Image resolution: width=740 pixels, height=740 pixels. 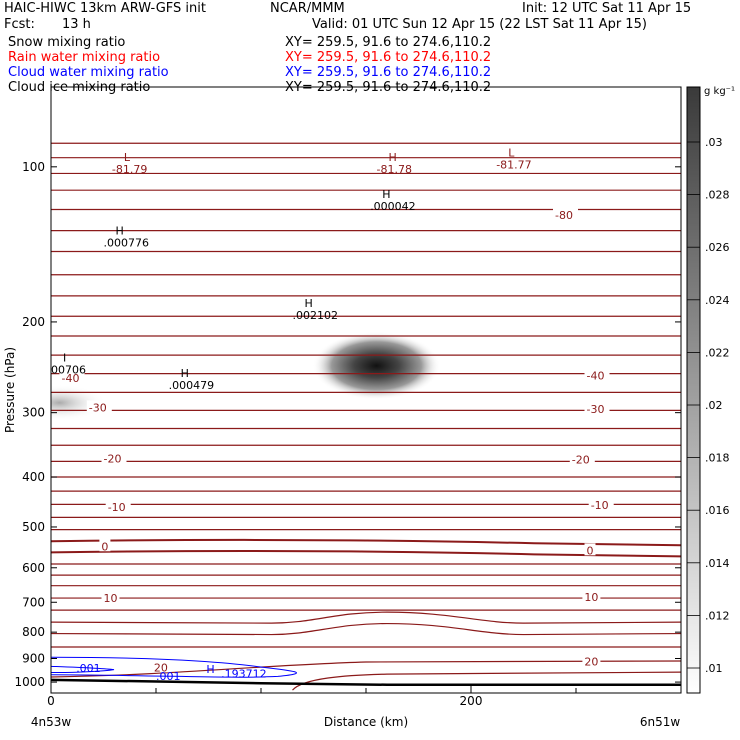 I want to click on colorbar-tick-label: .022, so click(x=717, y=352).